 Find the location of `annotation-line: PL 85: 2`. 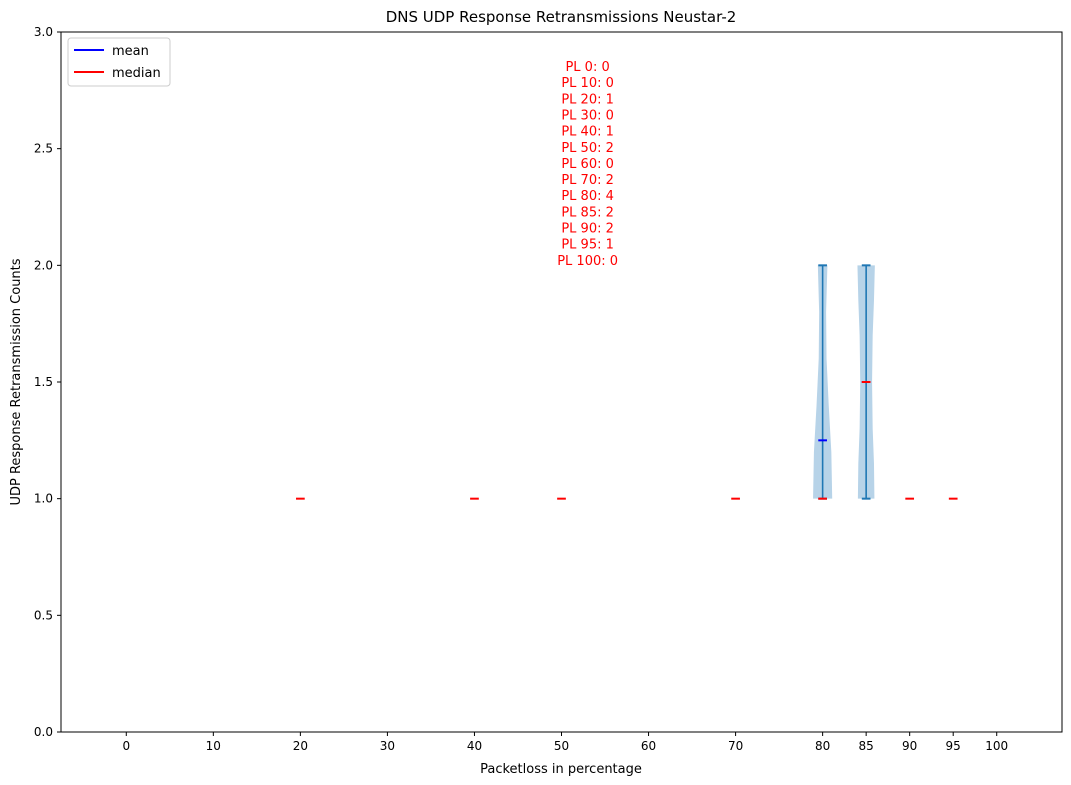

annotation-line: PL 85: 2 is located at coordinates (587, 212).